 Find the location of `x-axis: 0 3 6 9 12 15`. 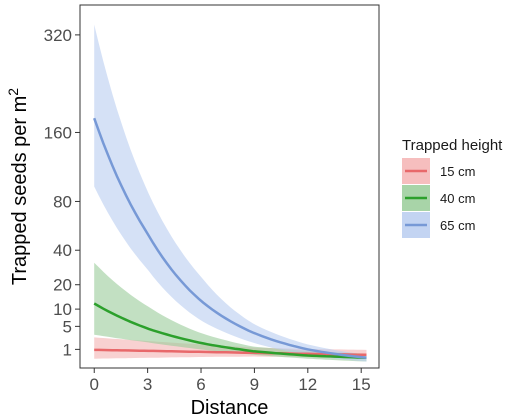

x-axis: 0 3 6 9 12 15 is located at coordinates (230, 381).